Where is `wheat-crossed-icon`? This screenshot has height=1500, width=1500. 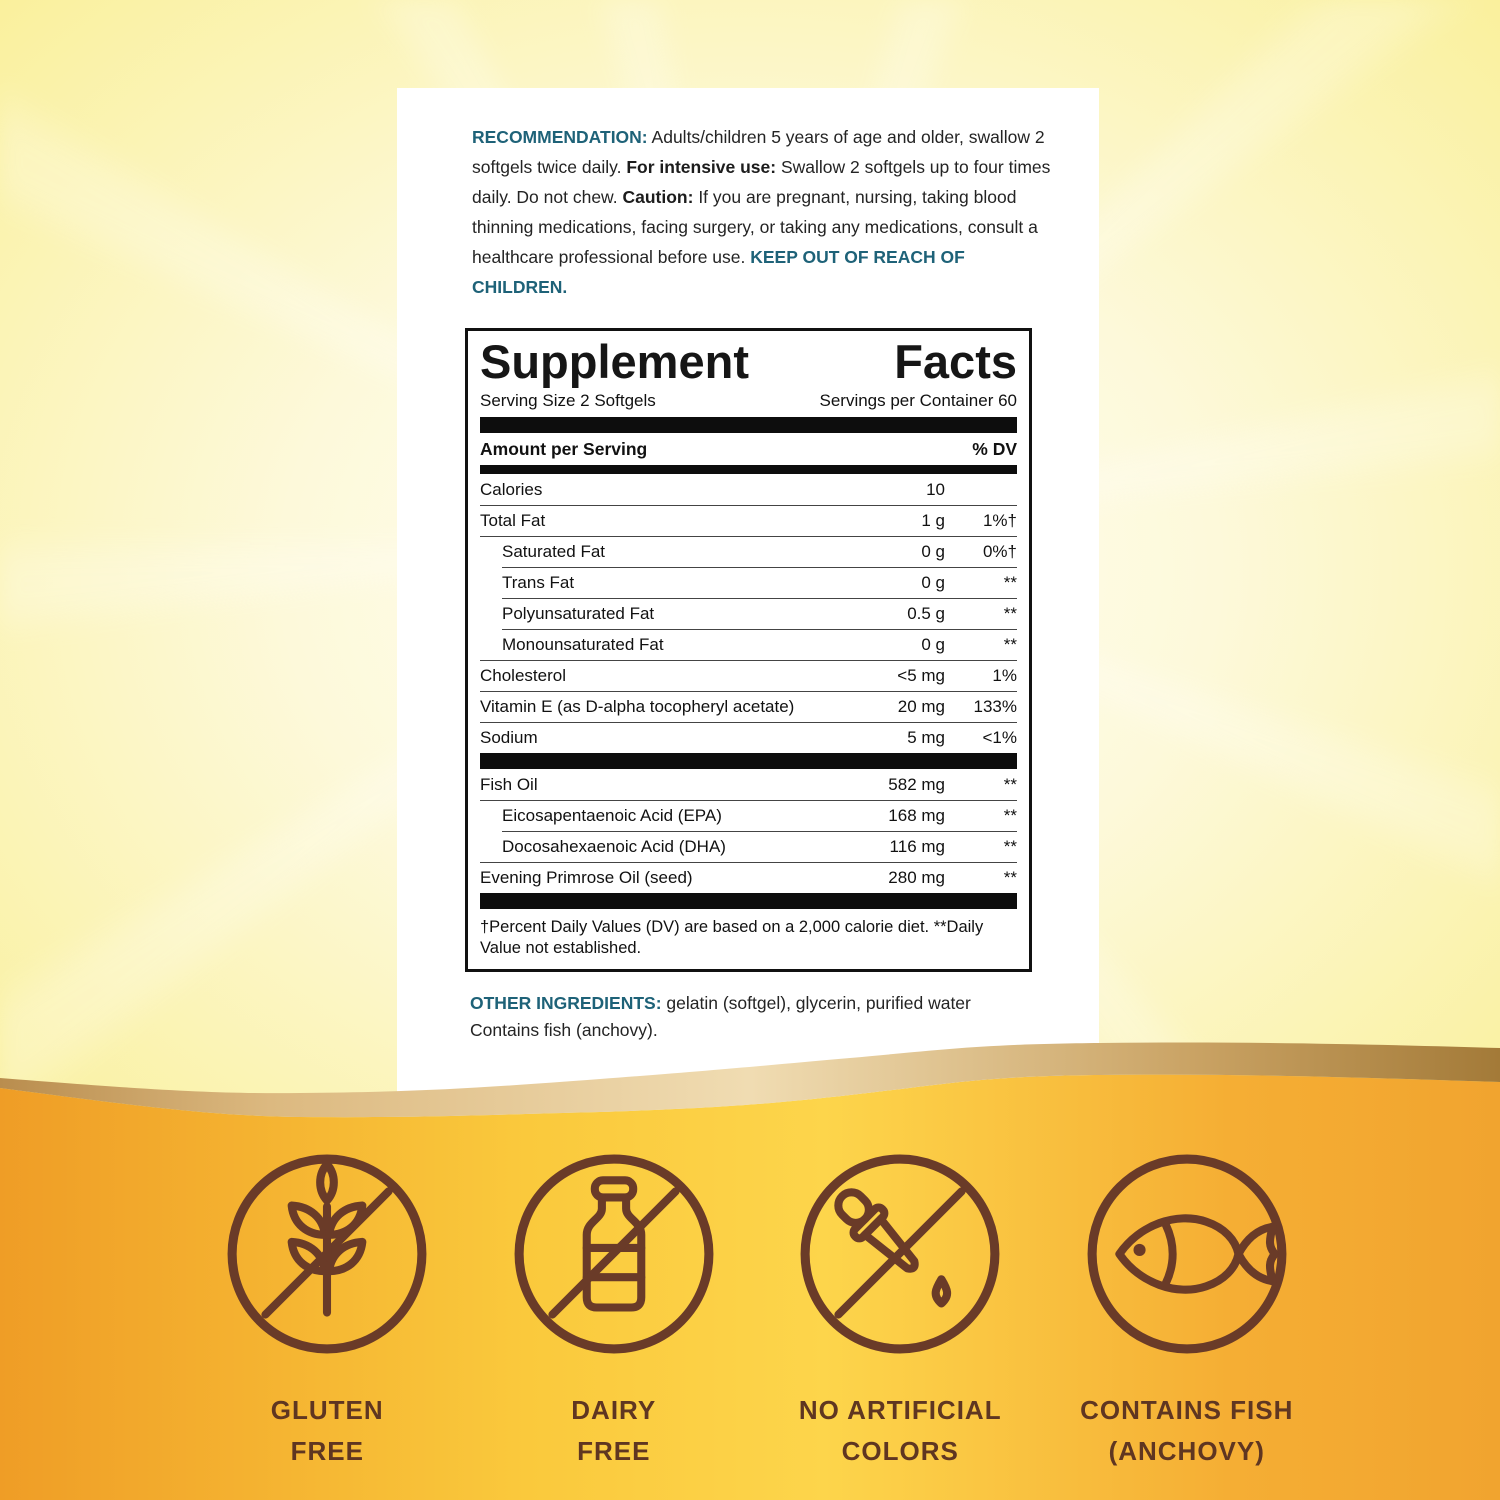 wheat-crossed-icon is located at coordinates (327, 1254).